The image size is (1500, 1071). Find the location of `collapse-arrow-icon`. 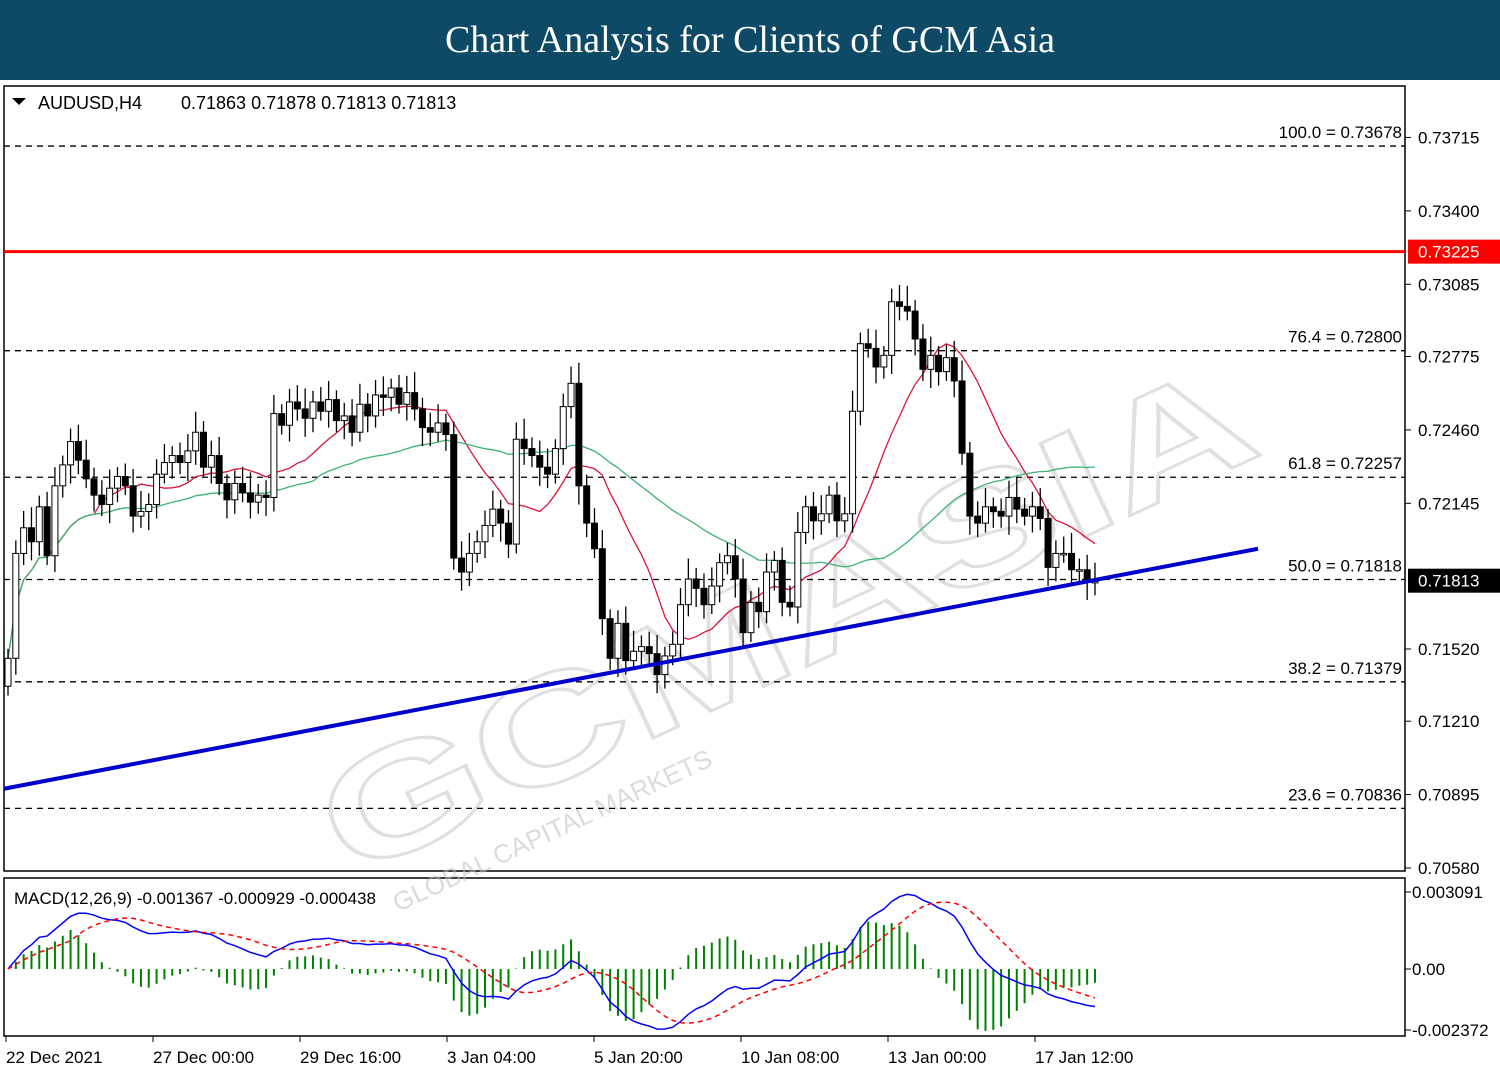

collapse-arrow-icon is located at coordinates (19, 101).